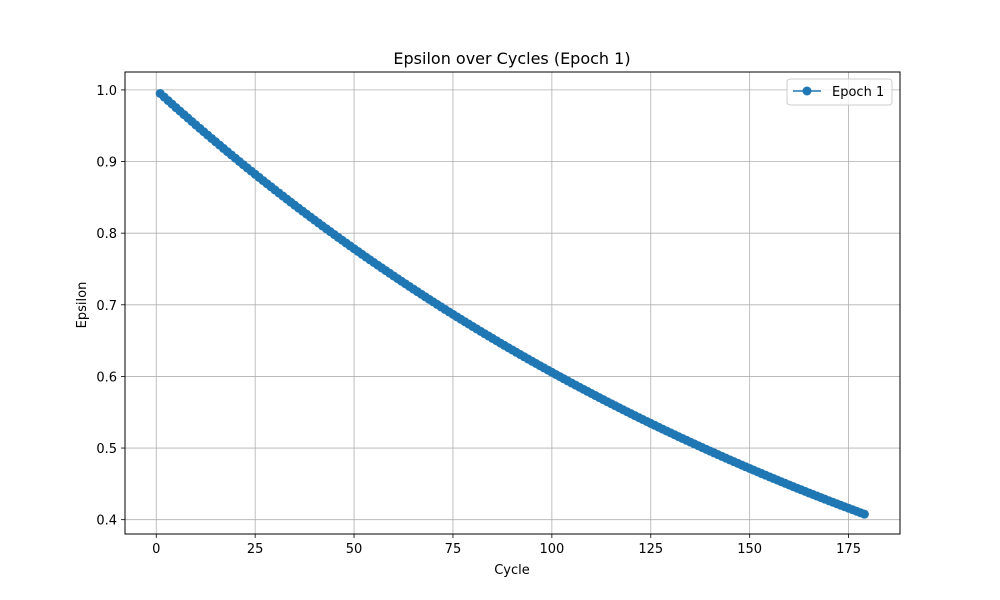 The width and height of the screenshot is (1000, 600). I want to click on y-tick-label: 0.8, so click(106, 234).